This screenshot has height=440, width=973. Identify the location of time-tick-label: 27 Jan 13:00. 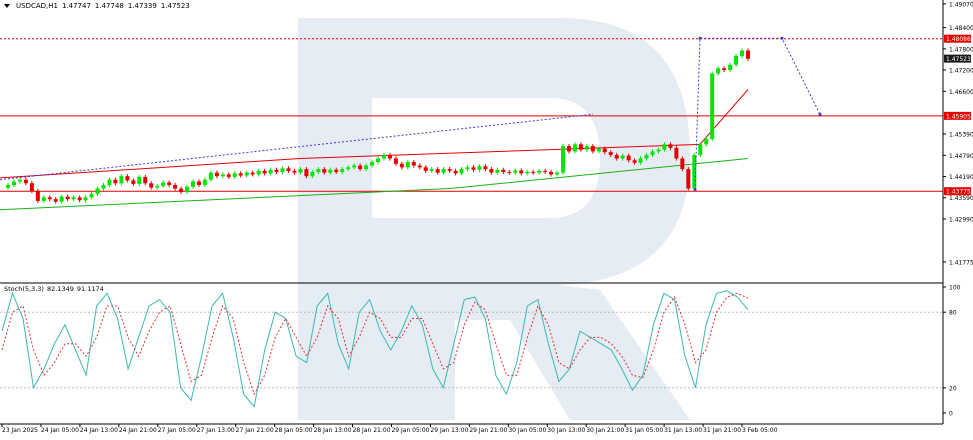
(216, 430).